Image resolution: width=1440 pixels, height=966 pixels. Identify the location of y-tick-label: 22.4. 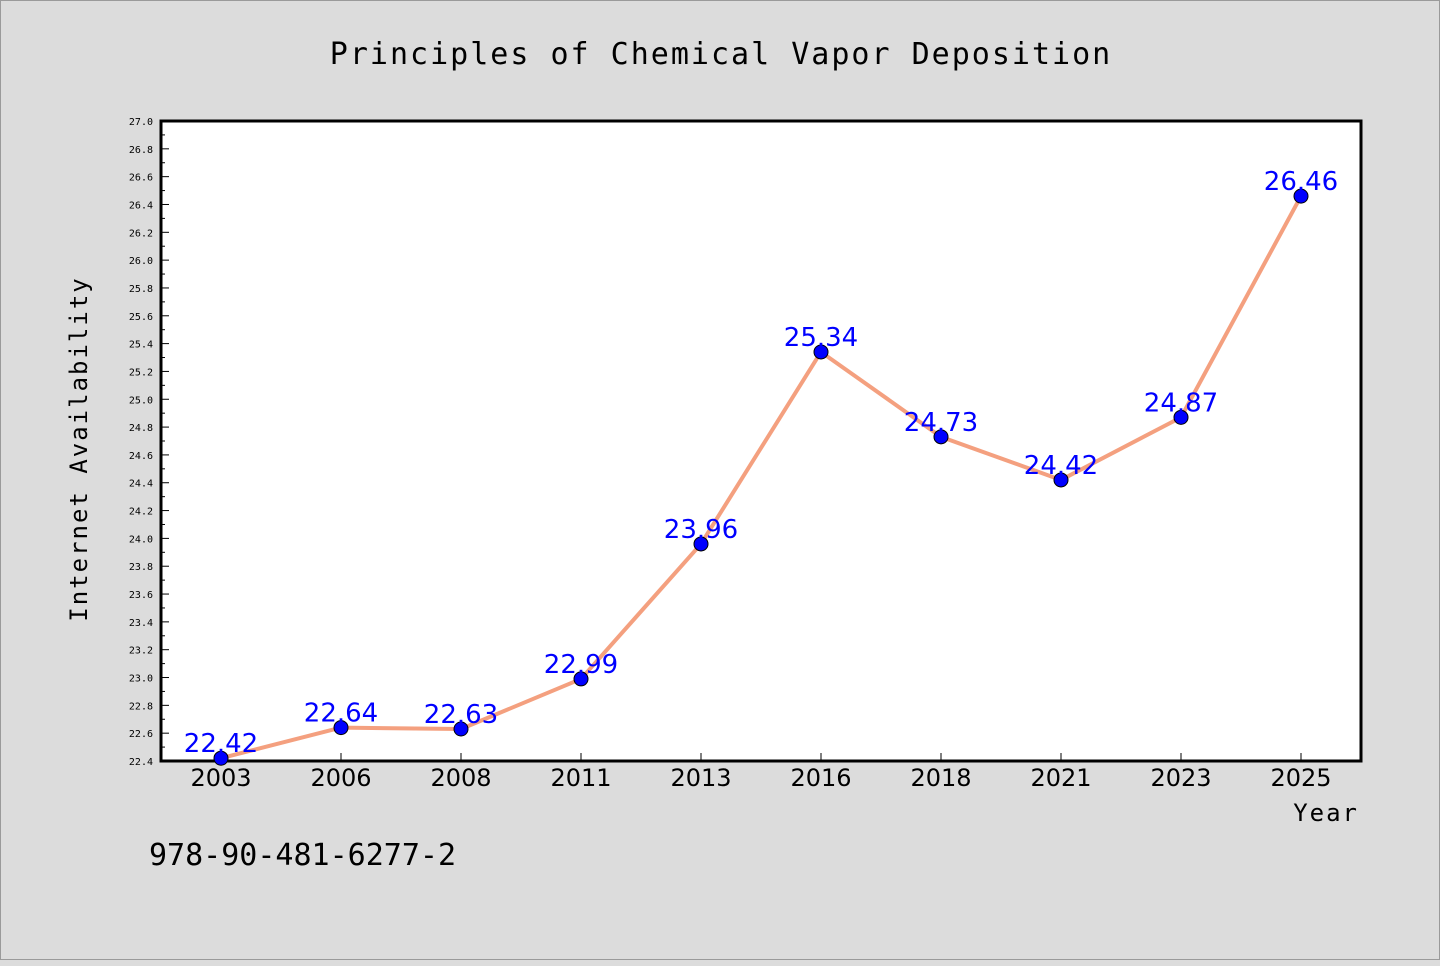
(141, 762).